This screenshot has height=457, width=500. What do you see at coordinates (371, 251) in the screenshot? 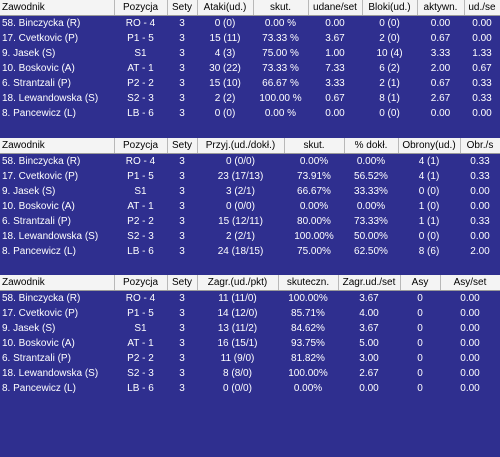
I see `table-cell: 62.50%` at bounding box center [371, 251].